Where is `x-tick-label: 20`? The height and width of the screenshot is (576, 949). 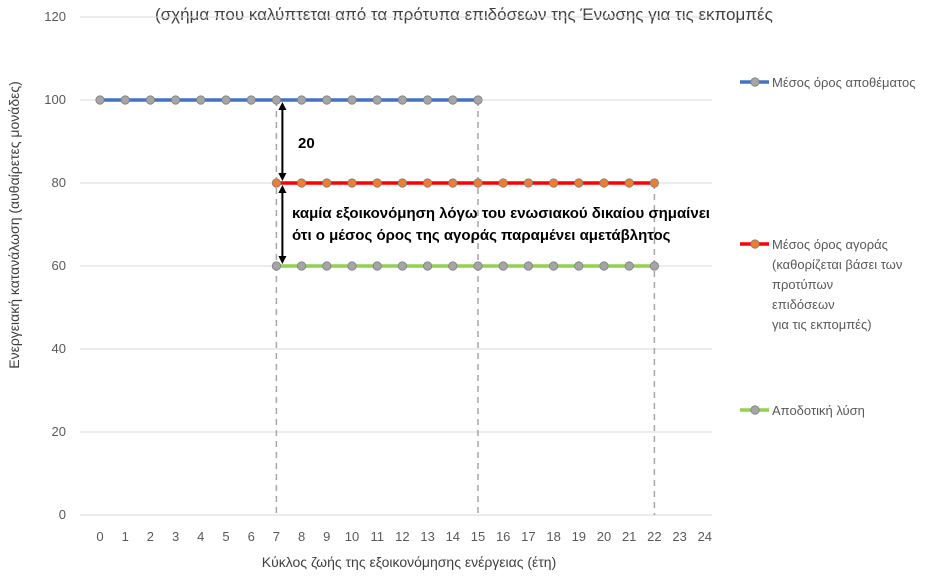 x-tick-label: 20 is located at coordinates (604, 536).